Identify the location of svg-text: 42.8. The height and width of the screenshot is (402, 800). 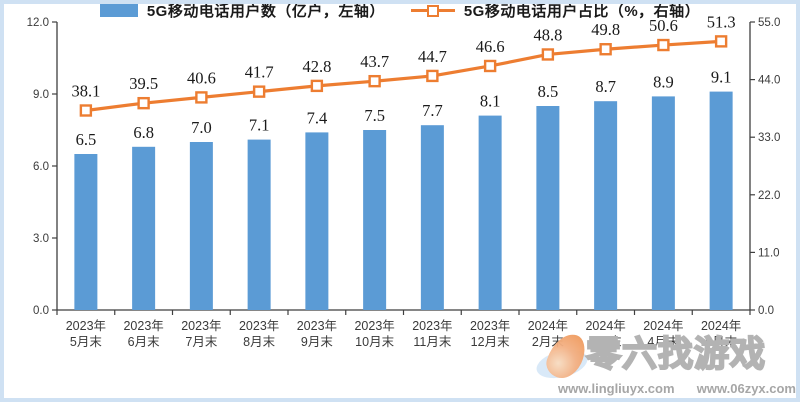
(316, 66).